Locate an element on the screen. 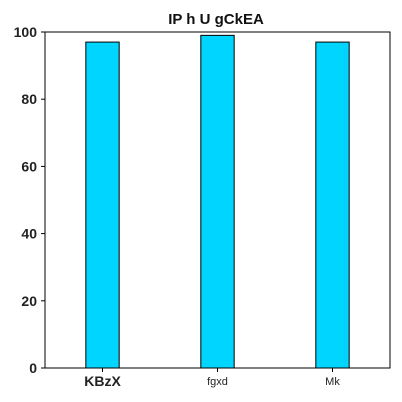  y-axis: 0 20 40 60 80 100 is located at coordinates (29, 200).